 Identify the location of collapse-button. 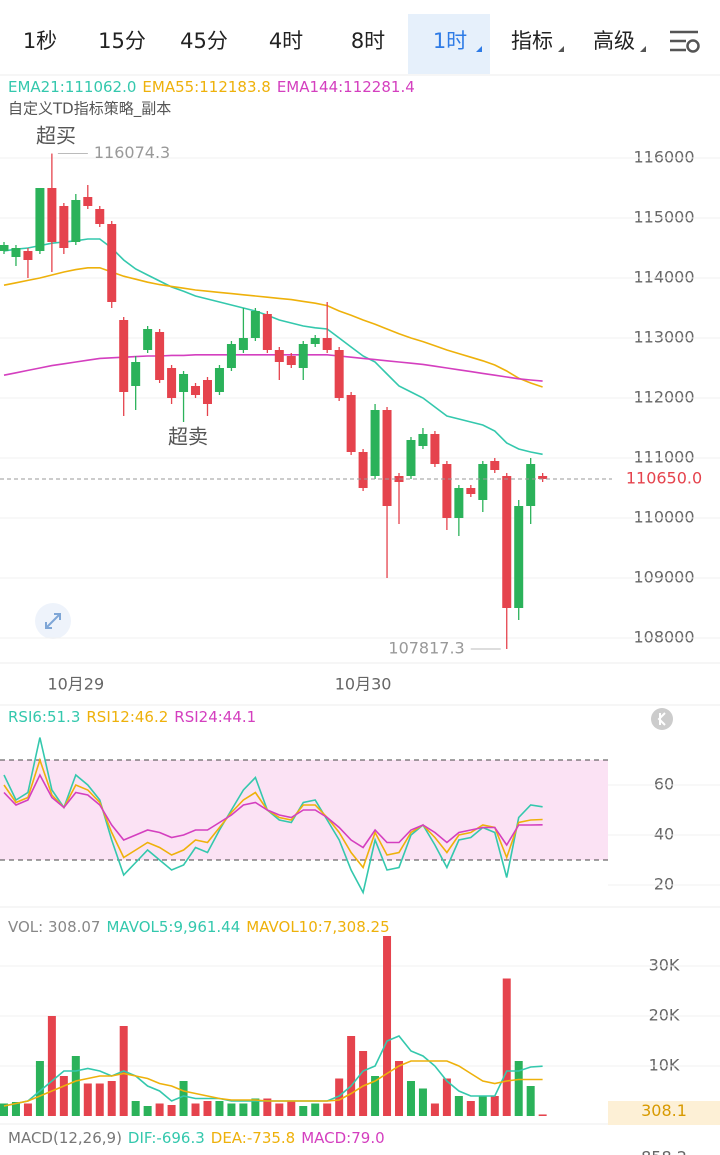
(662, 719).